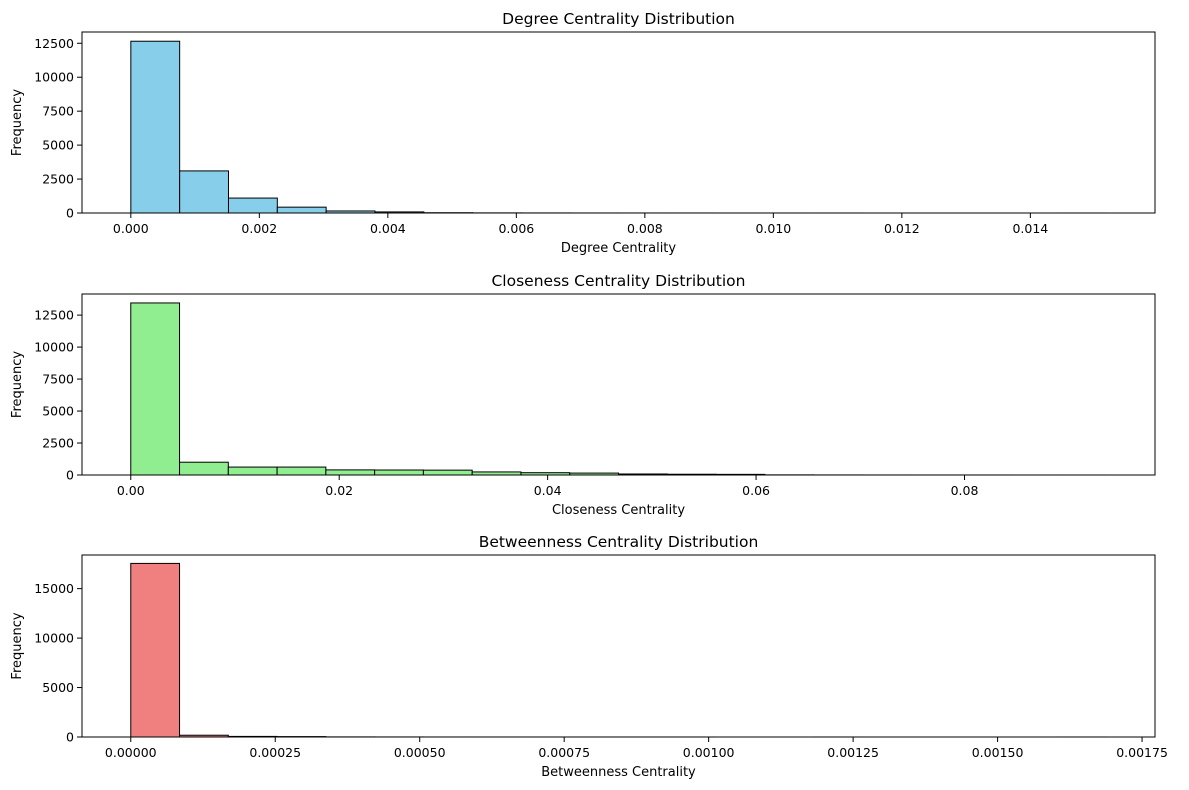 Image resolution: width=1189 pixels, height=790 pixels. Describe the element at coordinates (756, 490) in the screenshot. I see `x-tick-label: 0.06` at that location.